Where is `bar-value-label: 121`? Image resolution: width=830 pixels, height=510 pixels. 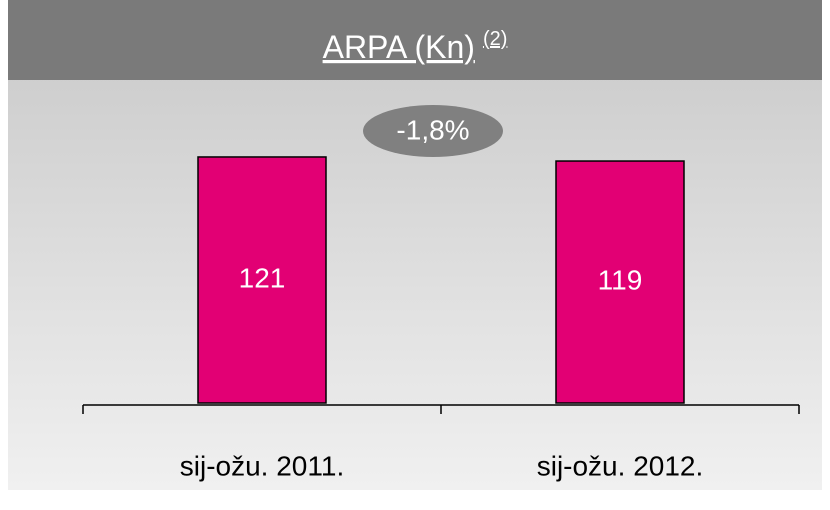 bar-value-label: 121 is located at coordinates (262, 277).